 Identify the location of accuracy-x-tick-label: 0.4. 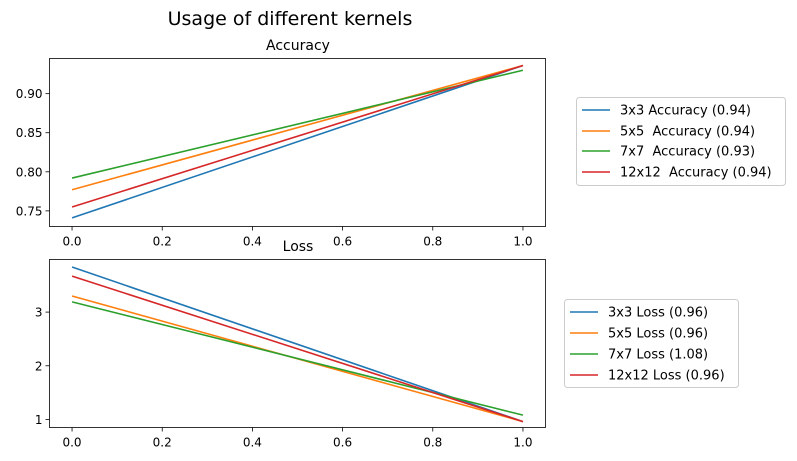
(252, 242).